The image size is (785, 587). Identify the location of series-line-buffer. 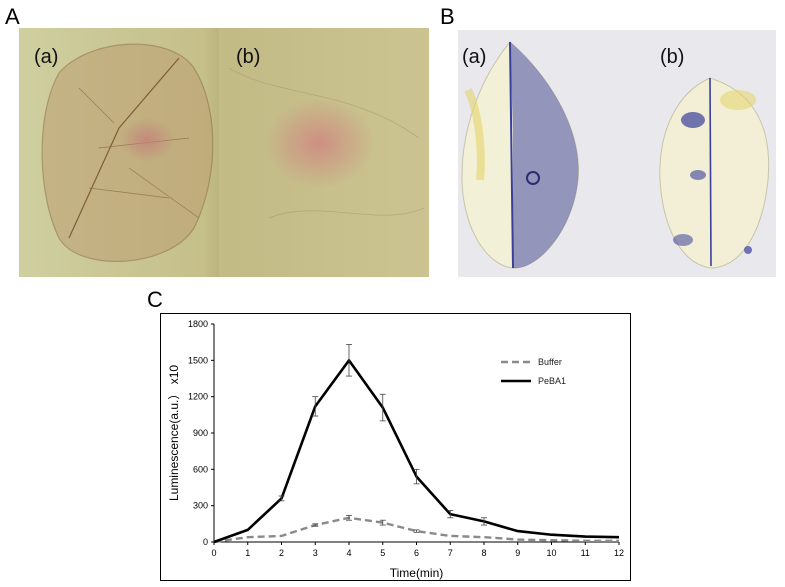
(416, 530).